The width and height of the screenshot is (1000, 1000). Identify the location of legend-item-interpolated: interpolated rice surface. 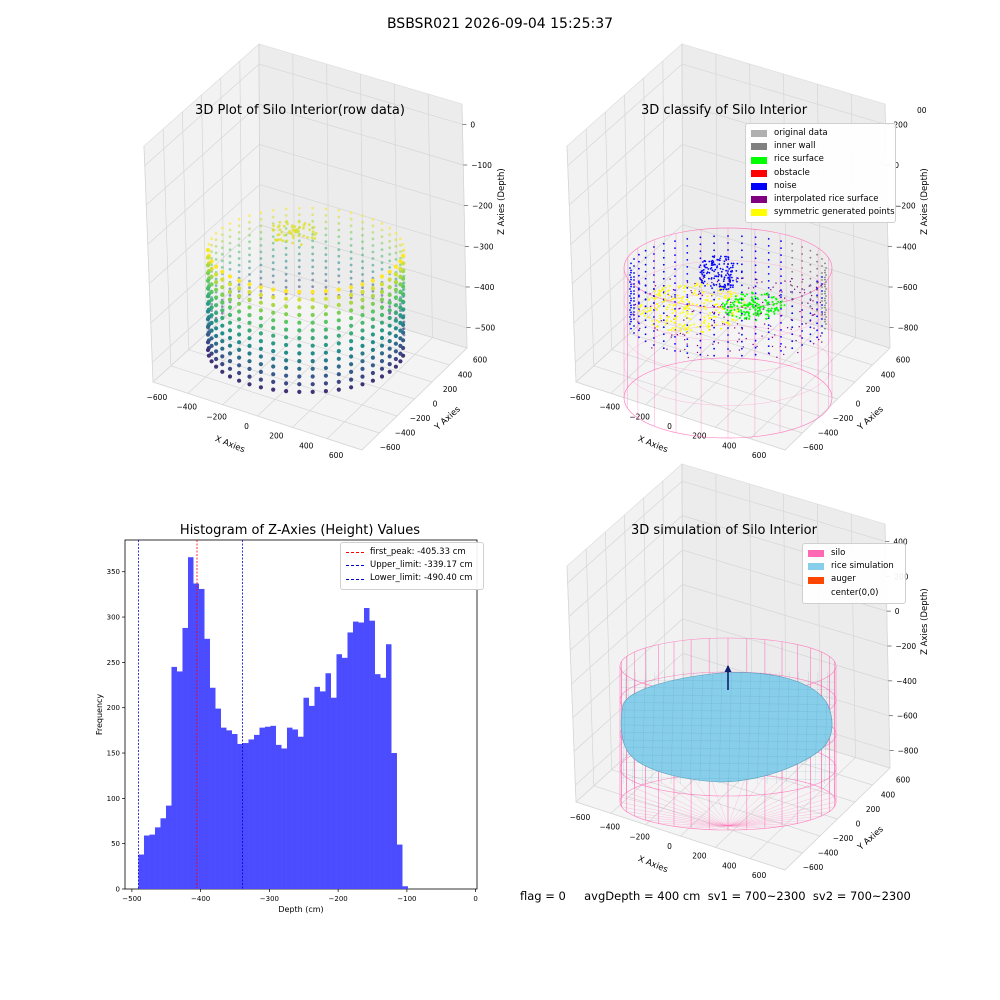
(820, 199).